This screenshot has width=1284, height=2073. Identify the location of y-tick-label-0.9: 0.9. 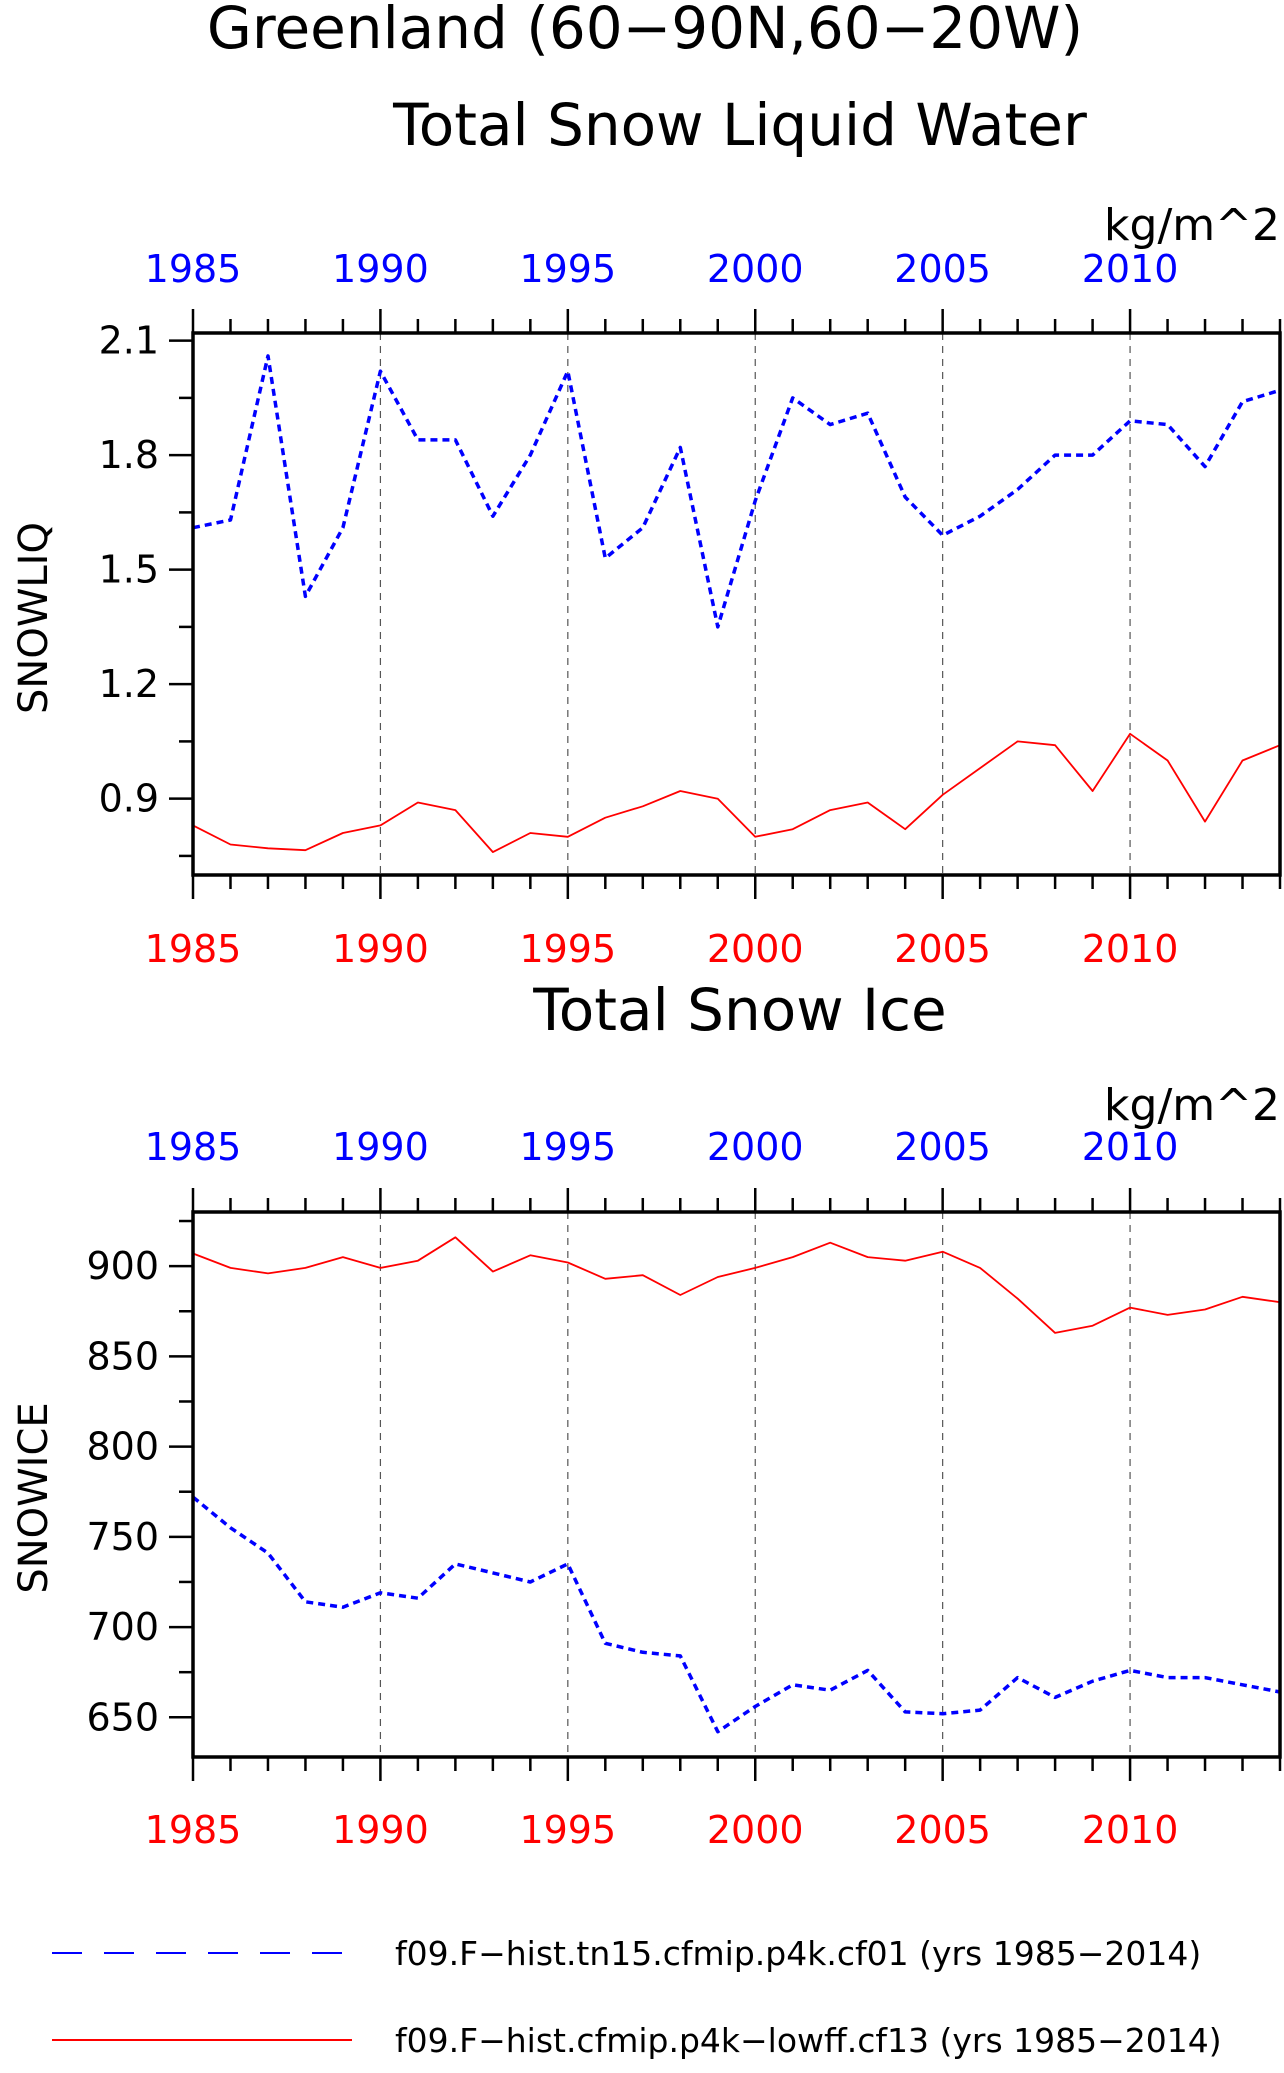
(129, 799).